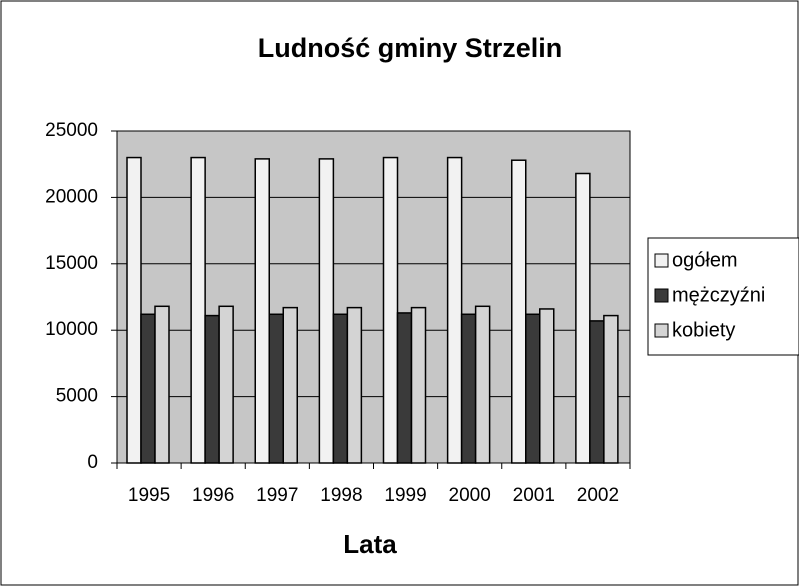 Image resolution: width=799 pixels, height=586 pixels. I want to click on y-tick-label: 5000, so click(77, 396).